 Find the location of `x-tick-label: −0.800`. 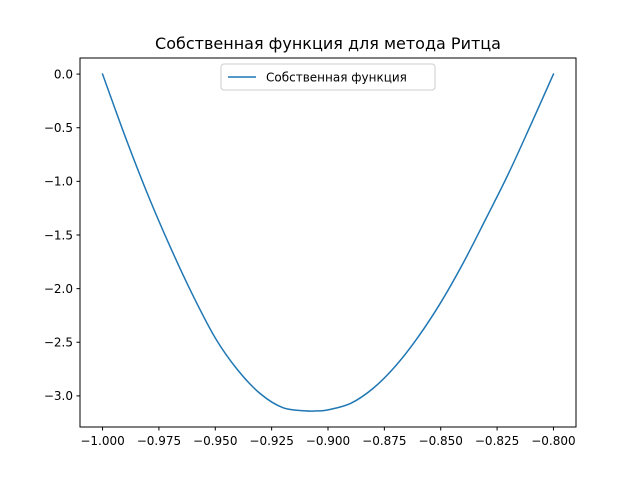

x-tick-label: −0.800 is located at coordinates (553, 441).